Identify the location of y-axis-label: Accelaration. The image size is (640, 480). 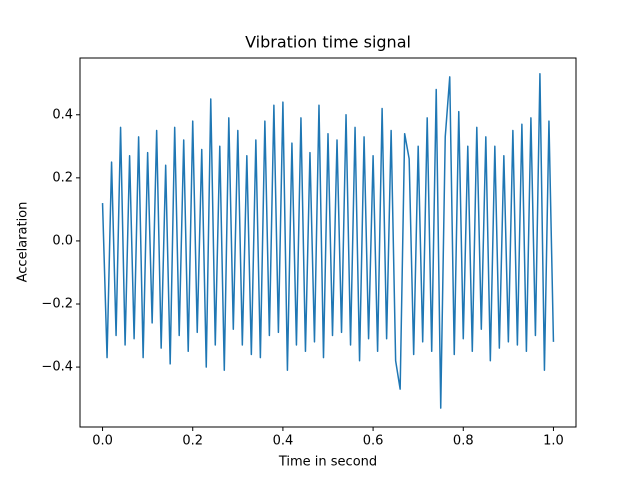
(23, 242).